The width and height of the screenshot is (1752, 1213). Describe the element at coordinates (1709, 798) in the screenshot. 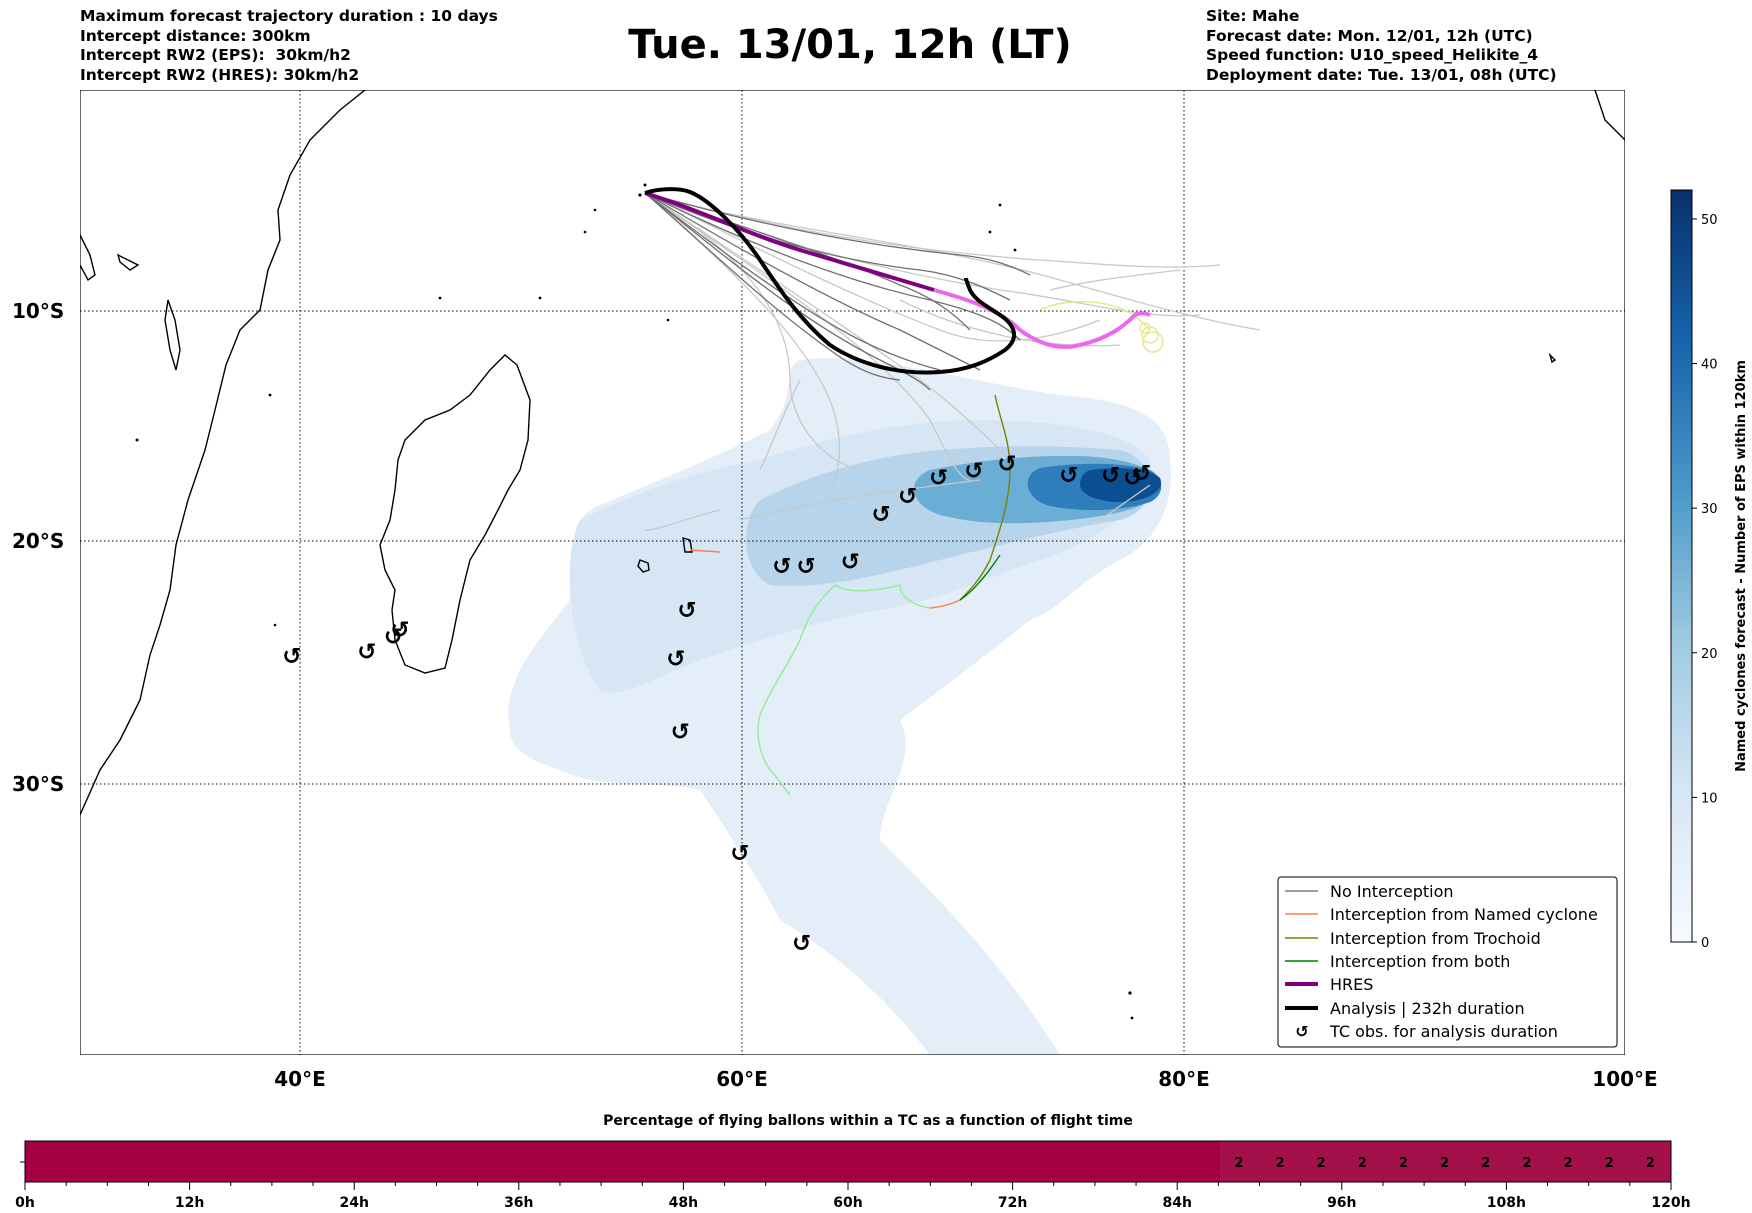

I see `colorbar-tick-label: 10` at that location.